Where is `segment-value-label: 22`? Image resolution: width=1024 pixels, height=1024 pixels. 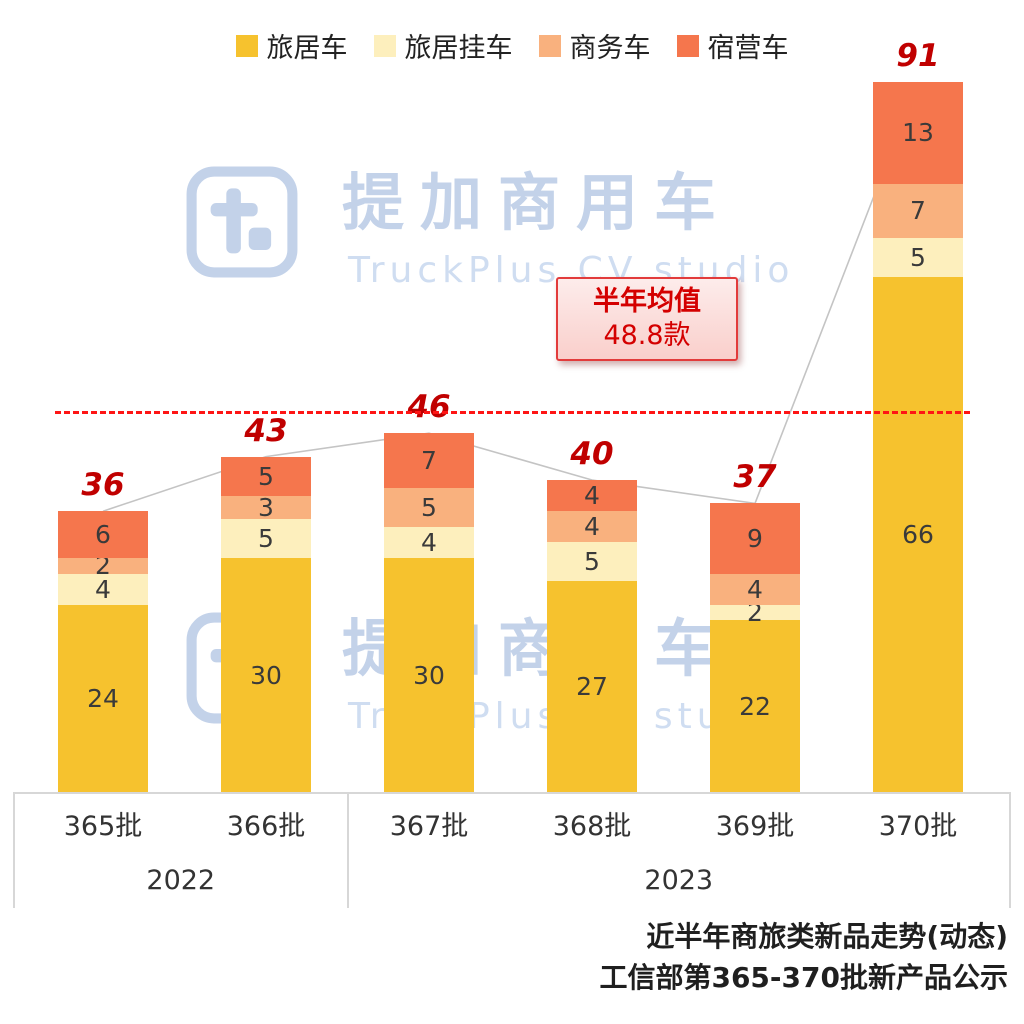
segment-value-label: 22 is located at coordinates (755, 706).